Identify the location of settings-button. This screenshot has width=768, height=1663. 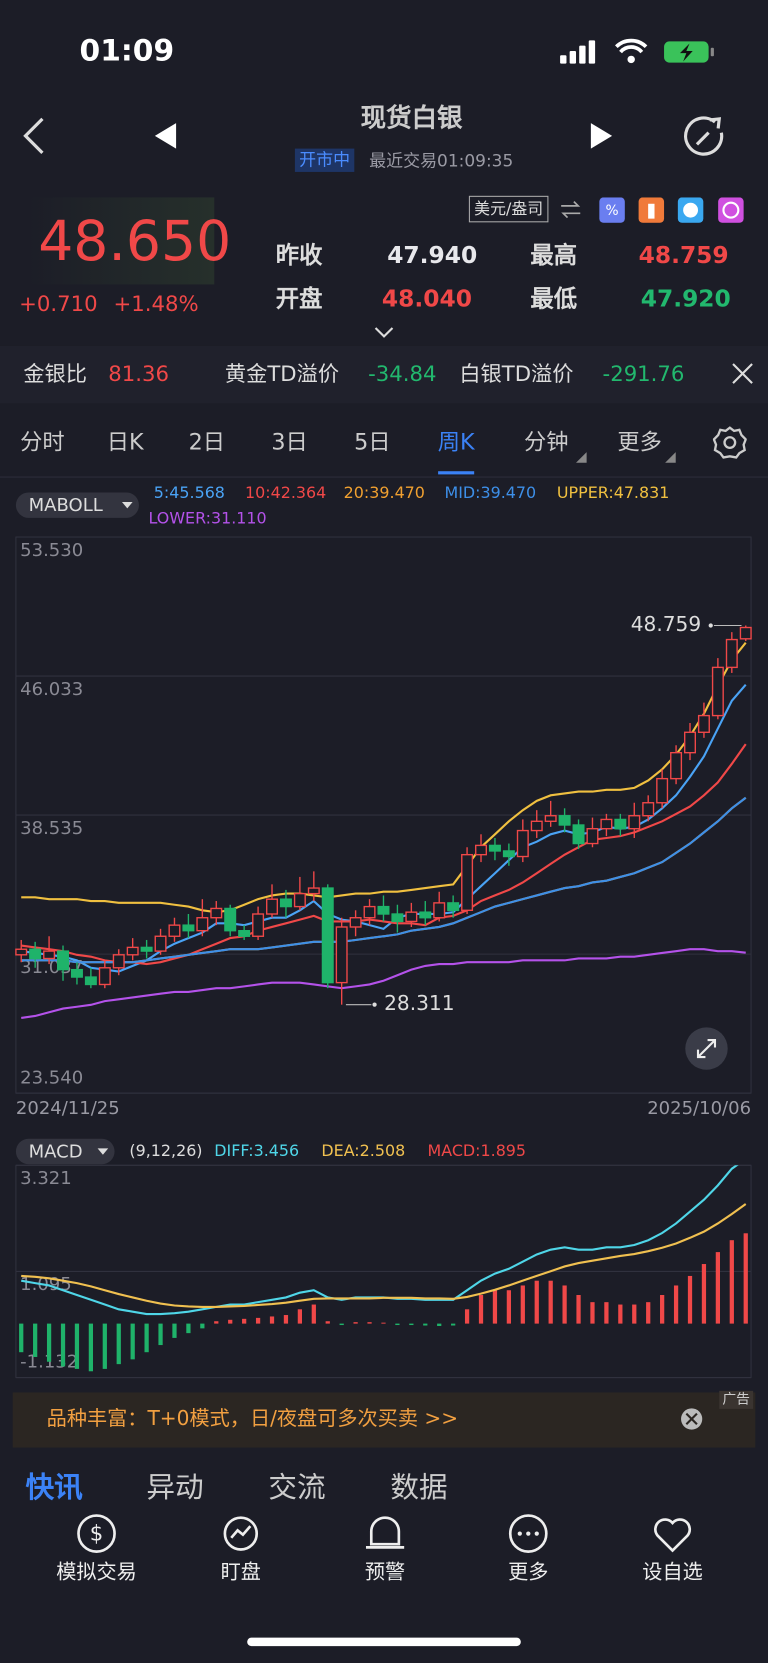
(729, 443).